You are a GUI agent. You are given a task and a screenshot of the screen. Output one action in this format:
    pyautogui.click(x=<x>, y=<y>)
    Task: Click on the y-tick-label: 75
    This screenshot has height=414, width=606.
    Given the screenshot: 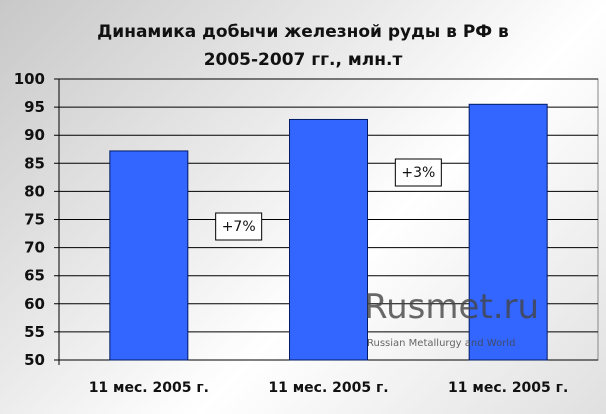 What is the action you would take?
    pyautogui.click(x=34, y=220)
    